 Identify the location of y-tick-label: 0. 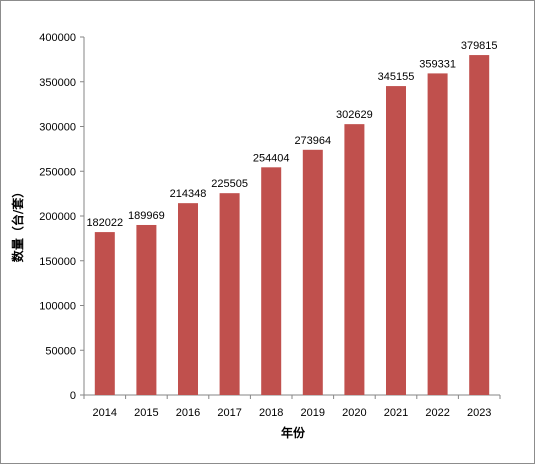
(73, 396).